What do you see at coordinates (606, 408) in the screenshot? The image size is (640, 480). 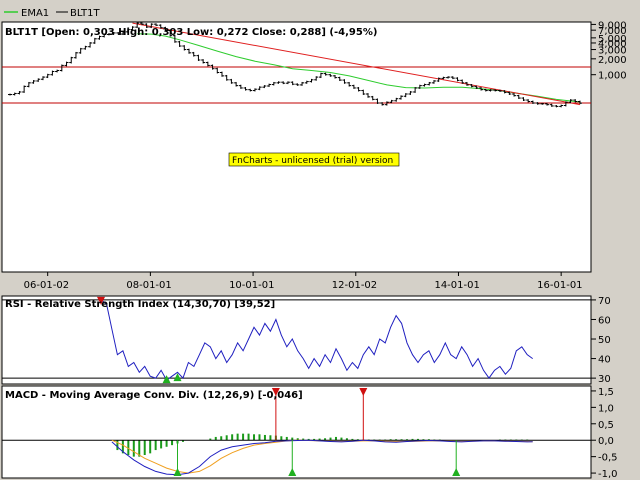 I see `macd-y-tick-label: 1,0` at bounding box center [606, 408].